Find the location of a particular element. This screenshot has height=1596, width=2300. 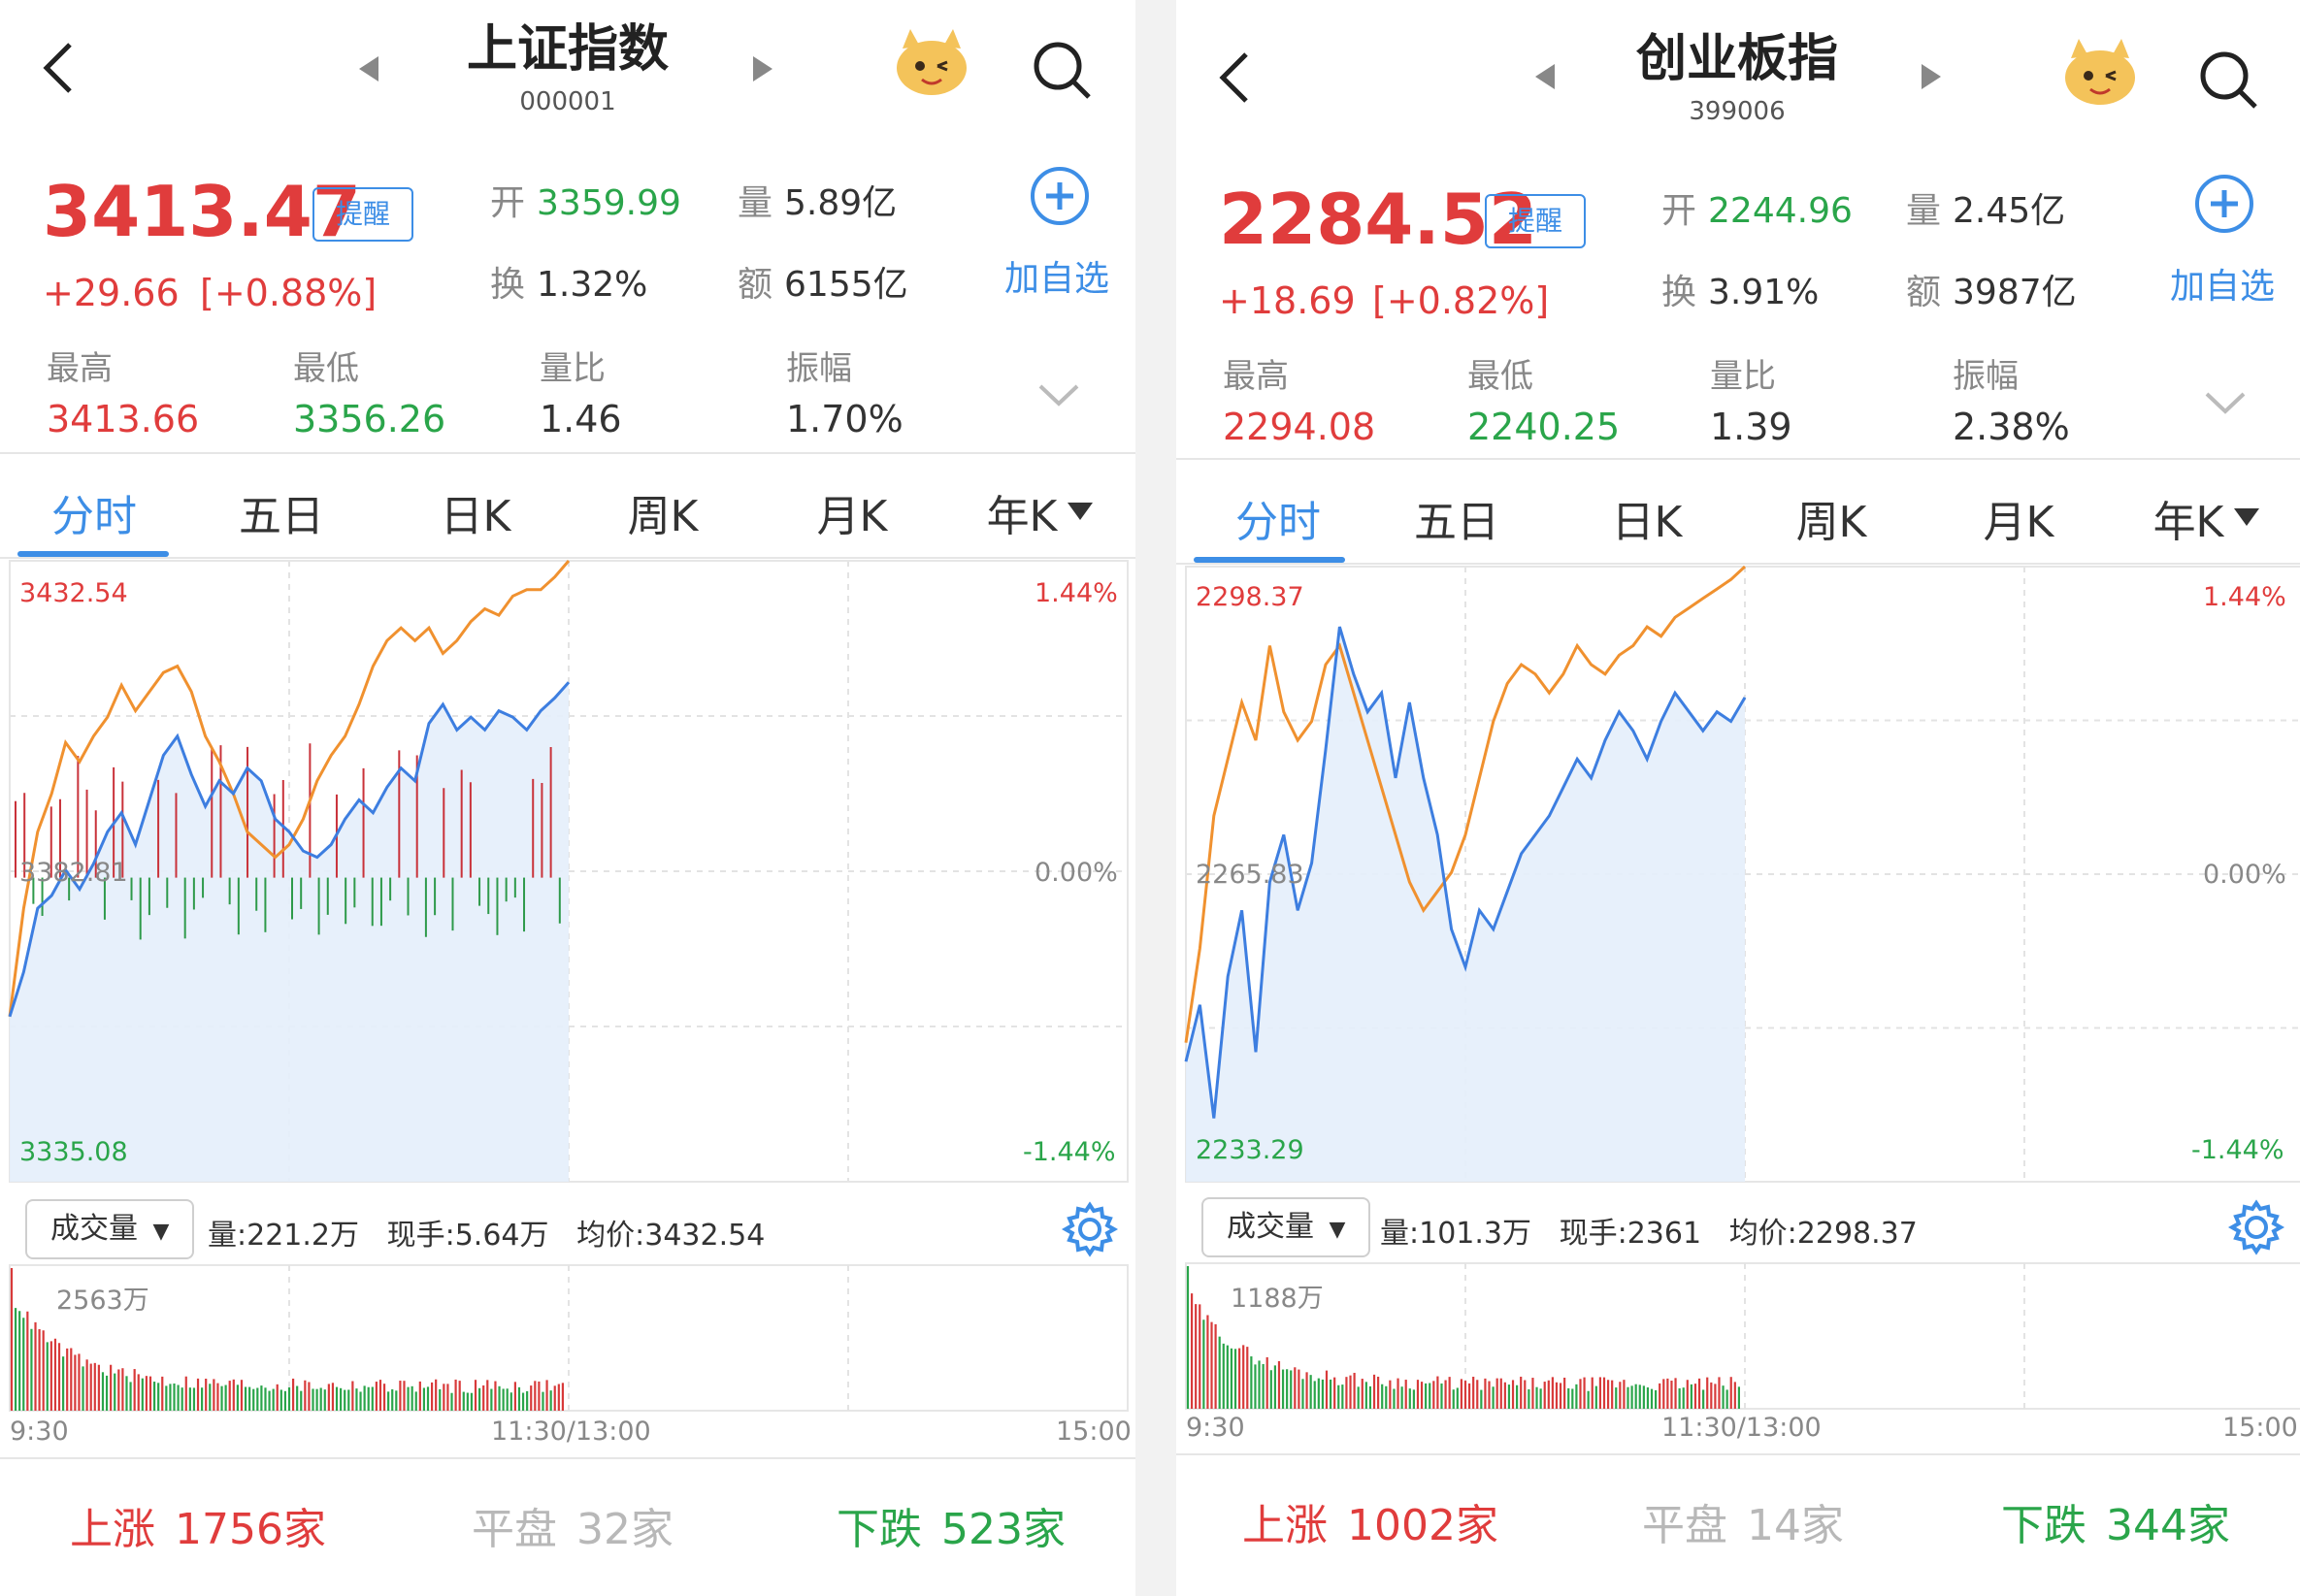

low-value: 2240.25 is located at coordinates (1544, 427).